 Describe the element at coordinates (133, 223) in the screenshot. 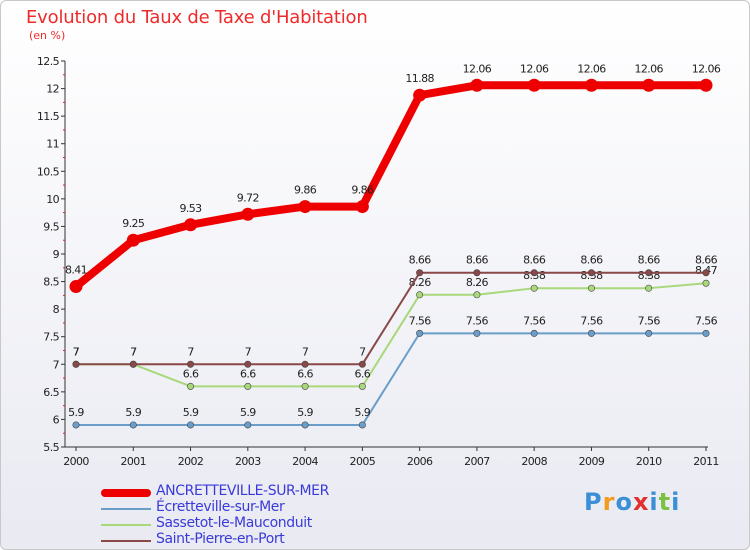

I see `data-label: 9.25` at that location.